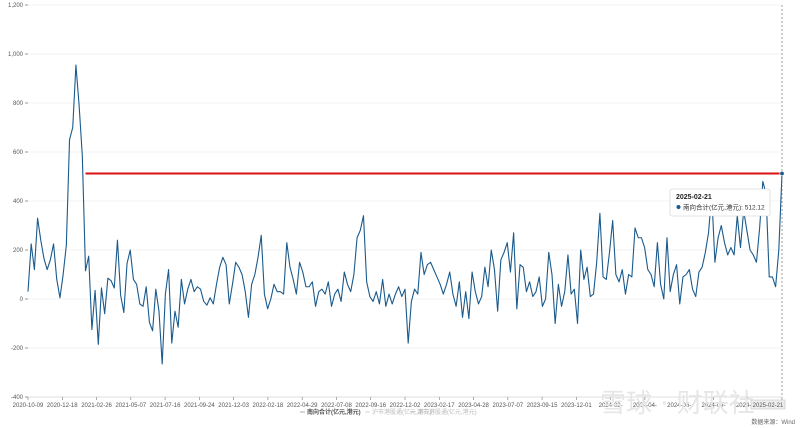 This screenshot has height=428, width=800. What do you see at coordinates (542, 406) in the screenshot?
I see `x-tick-label: 2023-09-15` at bounding box center [542, 406].